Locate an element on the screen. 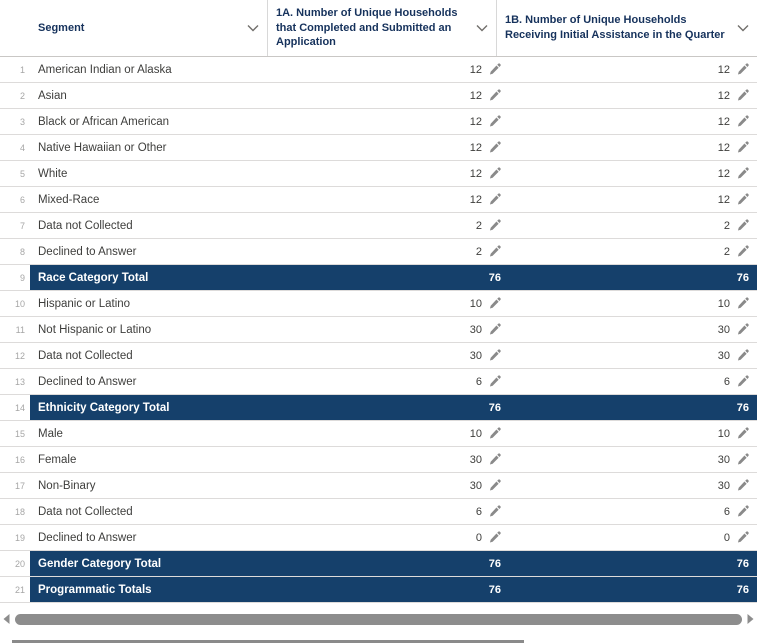 Image resolution: width=757 pixels, height=643 pixels. value-1a: 30 is located at coordinates (475, 329).